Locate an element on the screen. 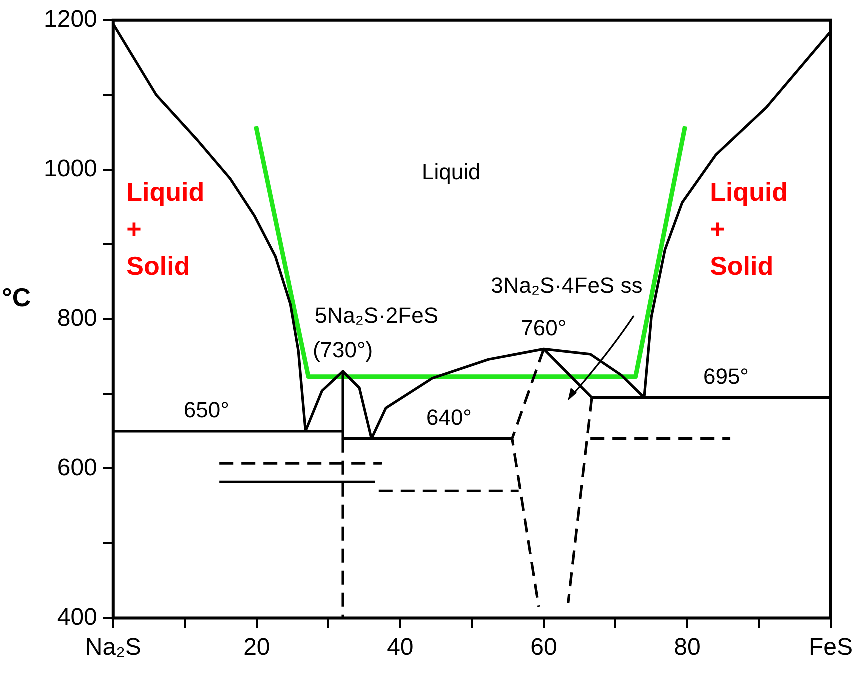 The image size is (859, 673). annotation: 650° is located at coordinates (207, 409).